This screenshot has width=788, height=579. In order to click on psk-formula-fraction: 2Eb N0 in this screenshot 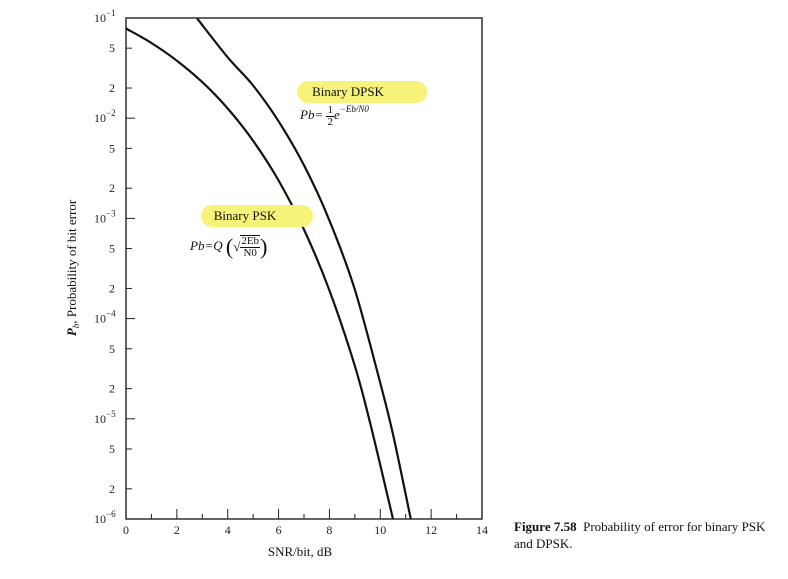, I will do `click(250, 247)`.